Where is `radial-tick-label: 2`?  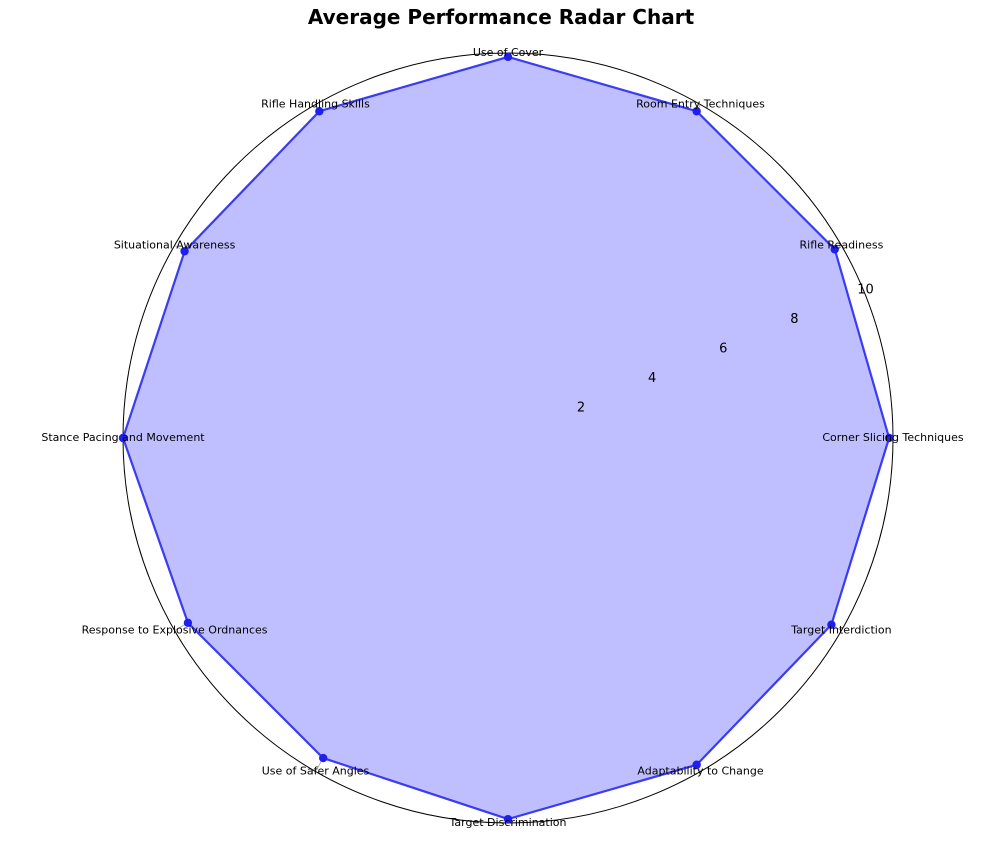
radial-tick-label: 2 is located at coordinates (581, 407).